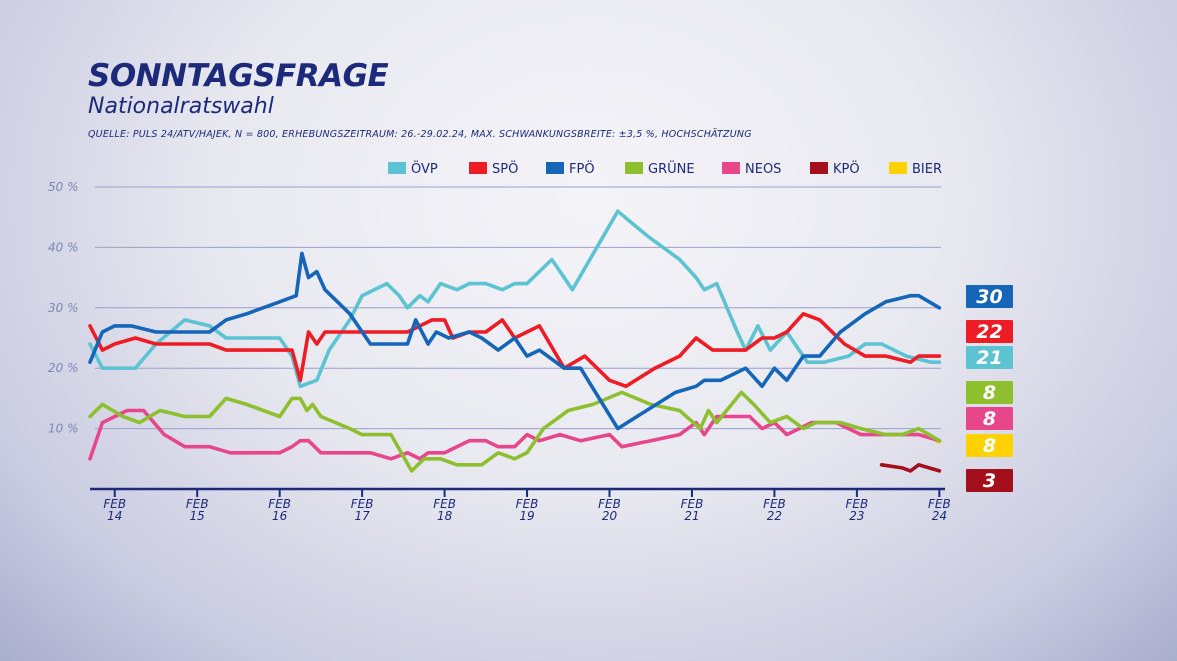 The image size is (1177, 661). I want to click on legend-item-spö: SPÖ, so click(493, 168).